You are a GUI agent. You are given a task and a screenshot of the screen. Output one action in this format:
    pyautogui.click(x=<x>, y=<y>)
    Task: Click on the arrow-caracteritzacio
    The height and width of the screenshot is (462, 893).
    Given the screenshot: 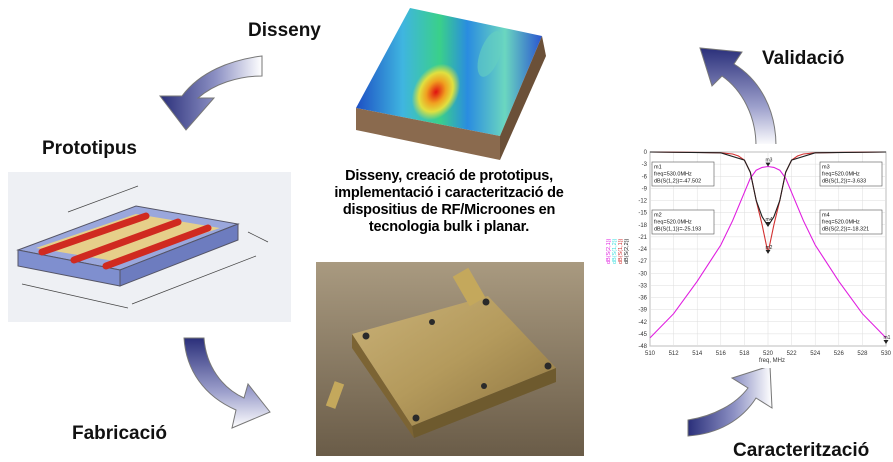 What is the action you would take?
    pyautogui.click(x=730, y=401)
    